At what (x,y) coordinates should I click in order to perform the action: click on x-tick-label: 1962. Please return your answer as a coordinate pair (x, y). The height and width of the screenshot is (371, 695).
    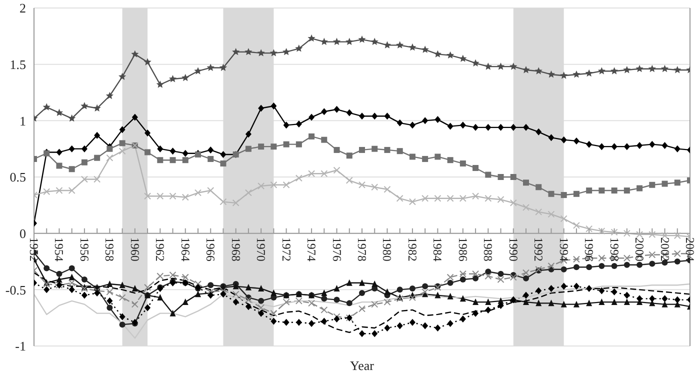
    Looking at the image, I should click on (160, 249).